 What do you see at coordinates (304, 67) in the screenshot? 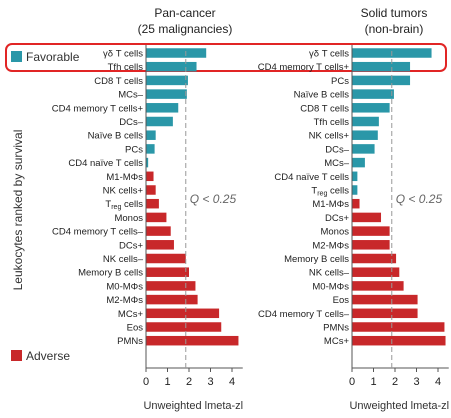
I see `category-label: CD4 memory T cells+` at bounding box center [304, 67].